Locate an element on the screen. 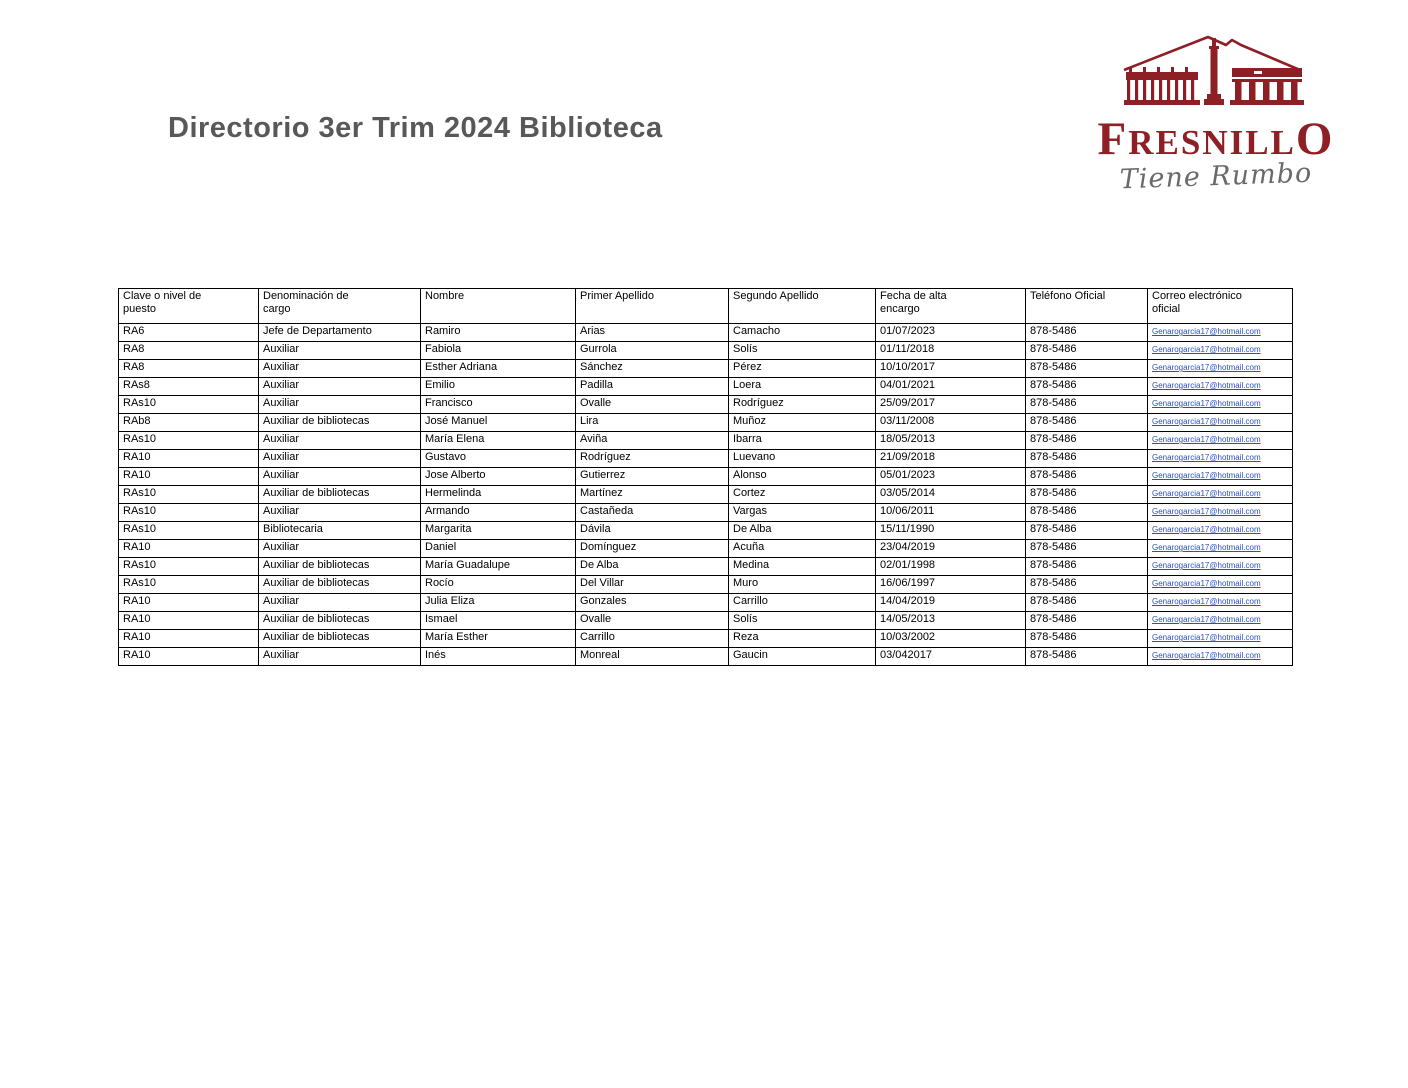 The width and height of the screenshot is (1408, 1088). table-cell: Vargas is located at coordinates (802, 512).